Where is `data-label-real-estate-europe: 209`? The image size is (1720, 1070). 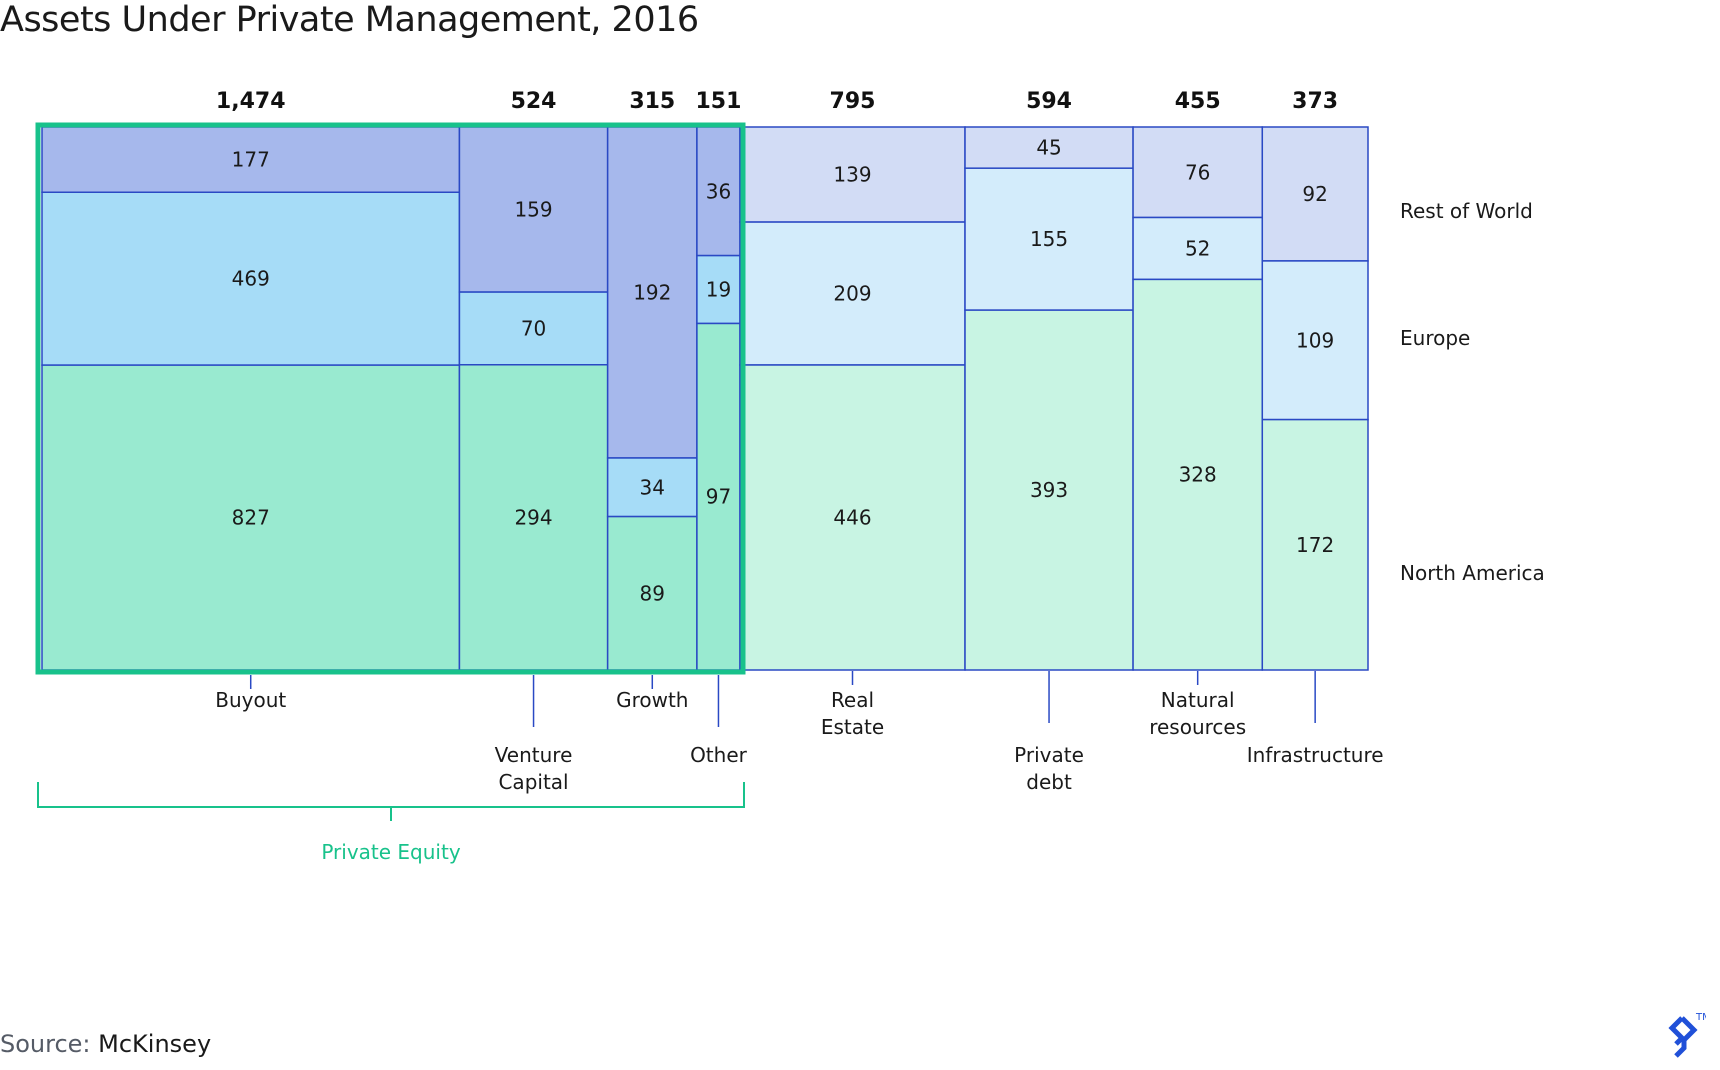
data-label-real-estate-europe: 209 is located at coordinates (852, 294).